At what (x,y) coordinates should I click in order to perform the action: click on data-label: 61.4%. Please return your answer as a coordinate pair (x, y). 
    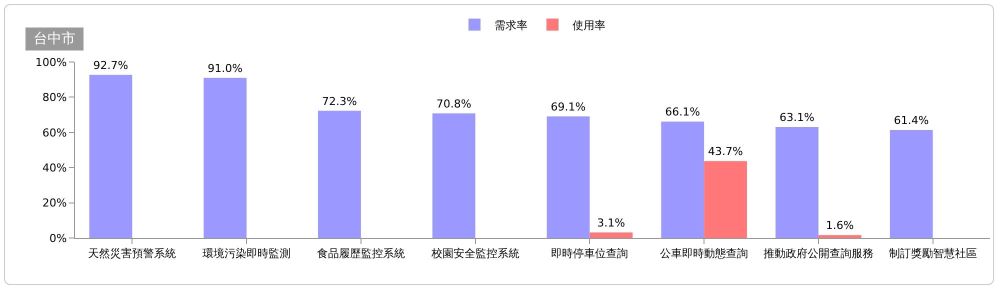
    Looking at the image, I should click on (911, 120).